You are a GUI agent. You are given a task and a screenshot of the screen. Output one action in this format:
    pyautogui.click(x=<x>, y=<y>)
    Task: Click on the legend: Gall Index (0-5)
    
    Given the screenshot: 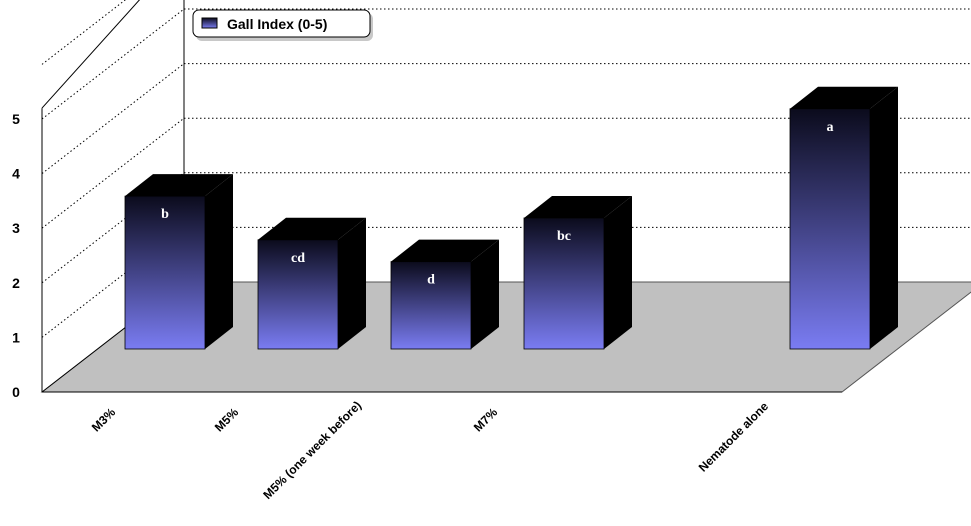 What is the action you would take?
    pyautogui.click(x=282, y=25)
    